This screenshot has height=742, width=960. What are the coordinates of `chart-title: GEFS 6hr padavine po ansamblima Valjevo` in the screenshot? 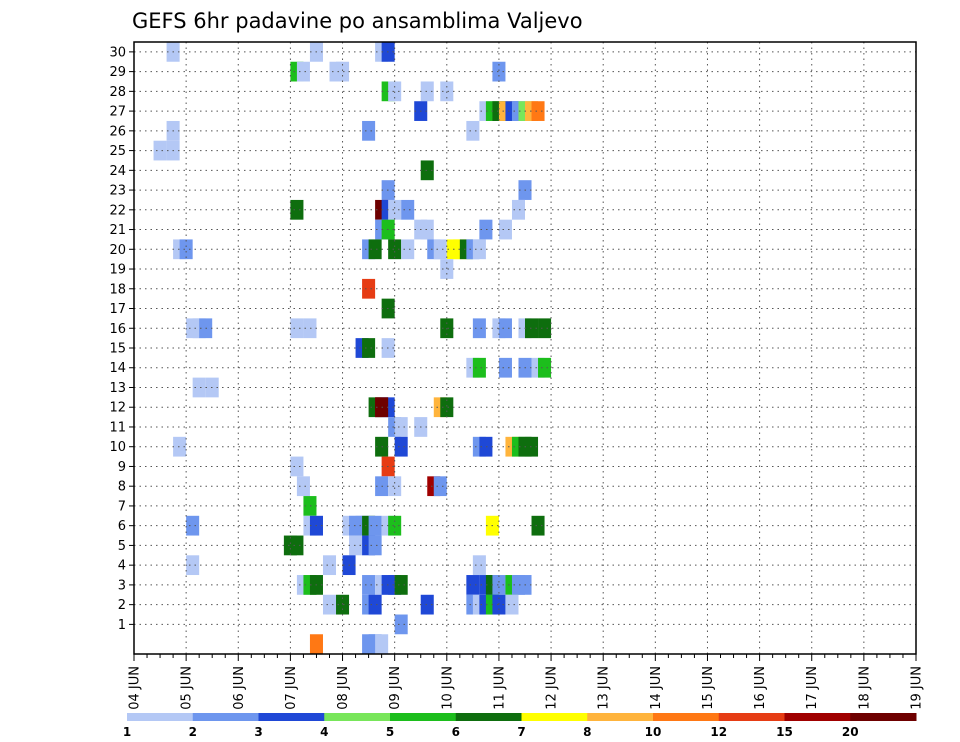 It's located at (357, 21).